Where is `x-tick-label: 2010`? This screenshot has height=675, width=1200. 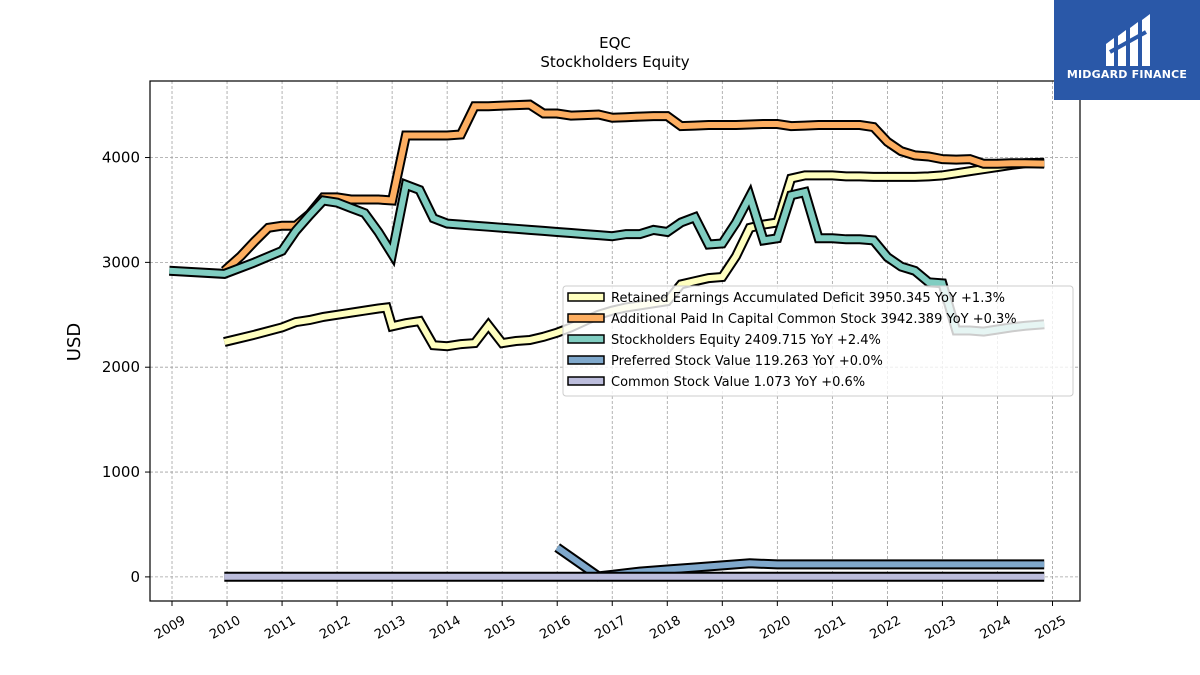
x-tick-label: 2010 is located at coordinates (225, 628).